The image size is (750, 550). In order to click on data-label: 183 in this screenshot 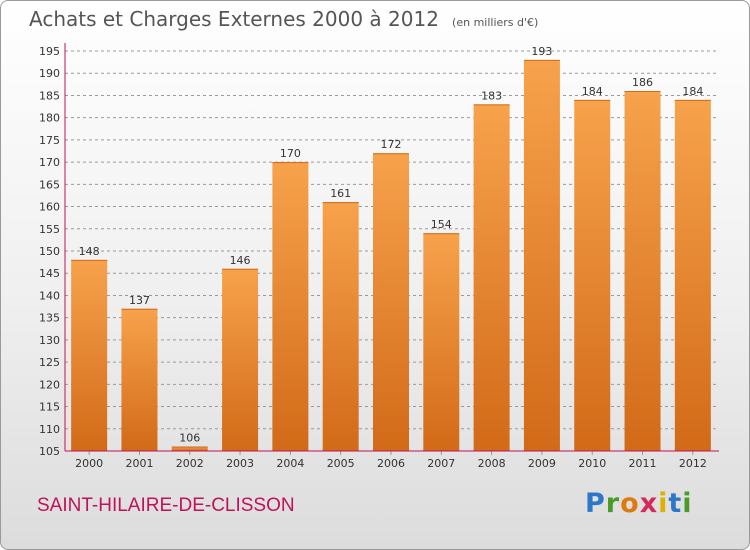, I will do `click(491, 95)`.